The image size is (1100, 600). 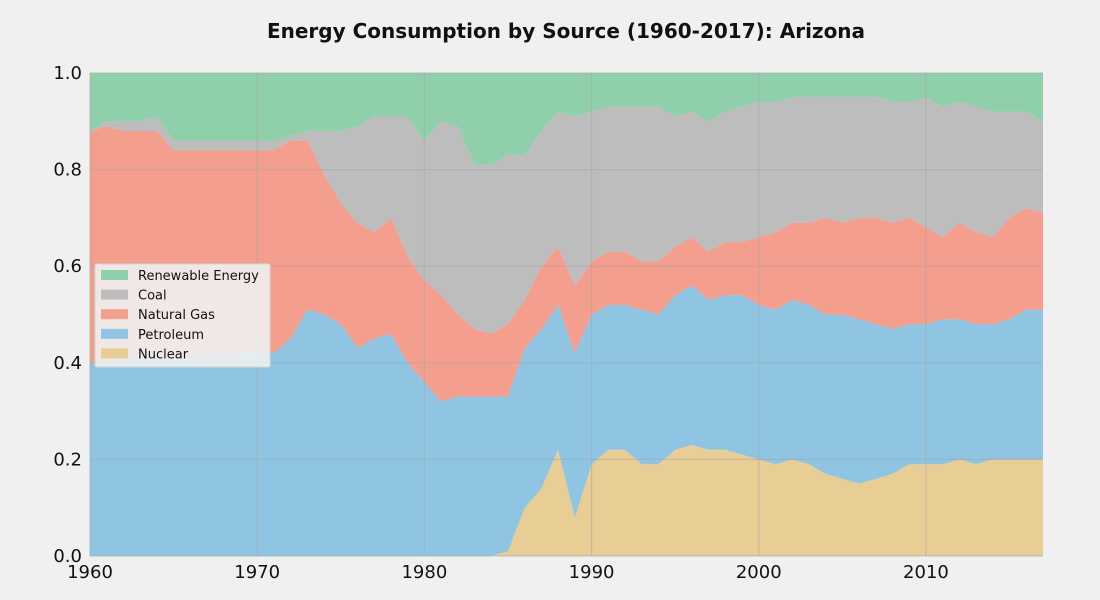 What do you see at coordinates (198, 276) in the screenshot?
I see `legend-label-renewable-energy: Renewable Energy` at bounding box center [198, 276].